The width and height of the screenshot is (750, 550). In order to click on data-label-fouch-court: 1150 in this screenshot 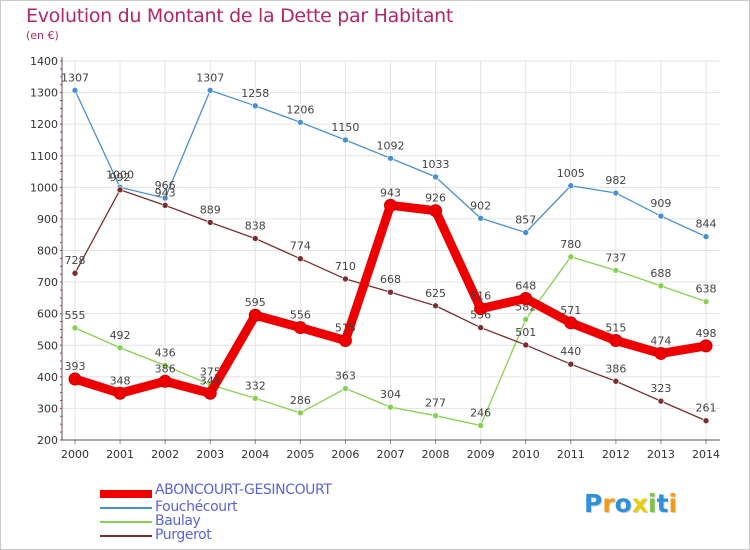, I will do `click(345, 127)`.